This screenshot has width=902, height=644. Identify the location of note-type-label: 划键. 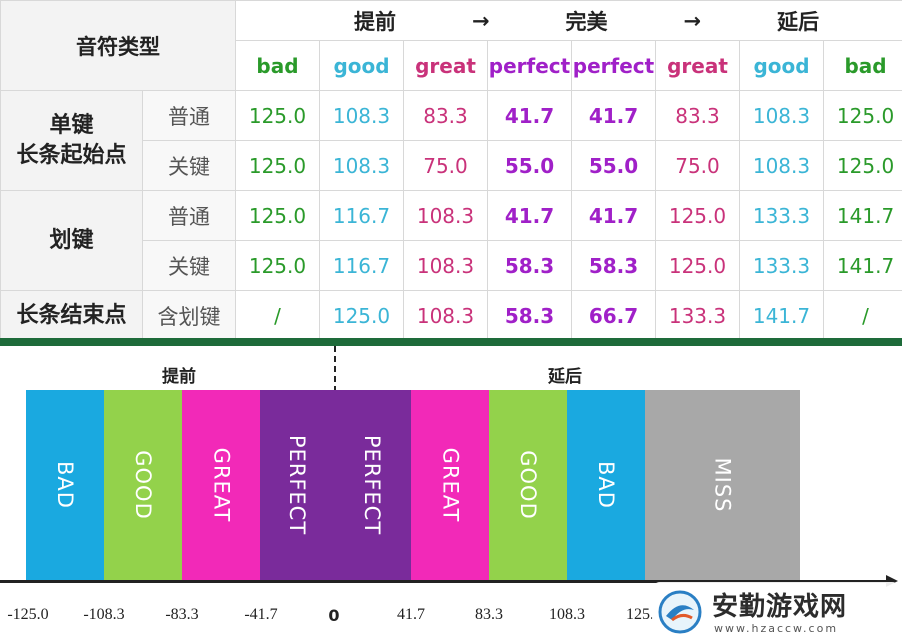
(71, 240).